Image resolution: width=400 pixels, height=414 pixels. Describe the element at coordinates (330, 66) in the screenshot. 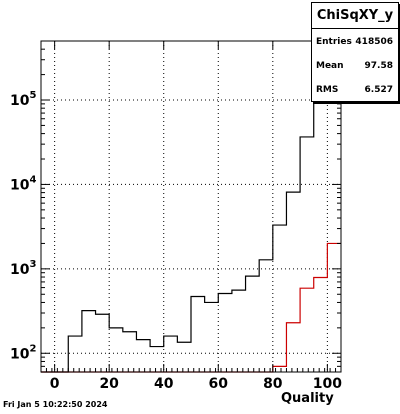

I see `stats-key: Mean` at that location.